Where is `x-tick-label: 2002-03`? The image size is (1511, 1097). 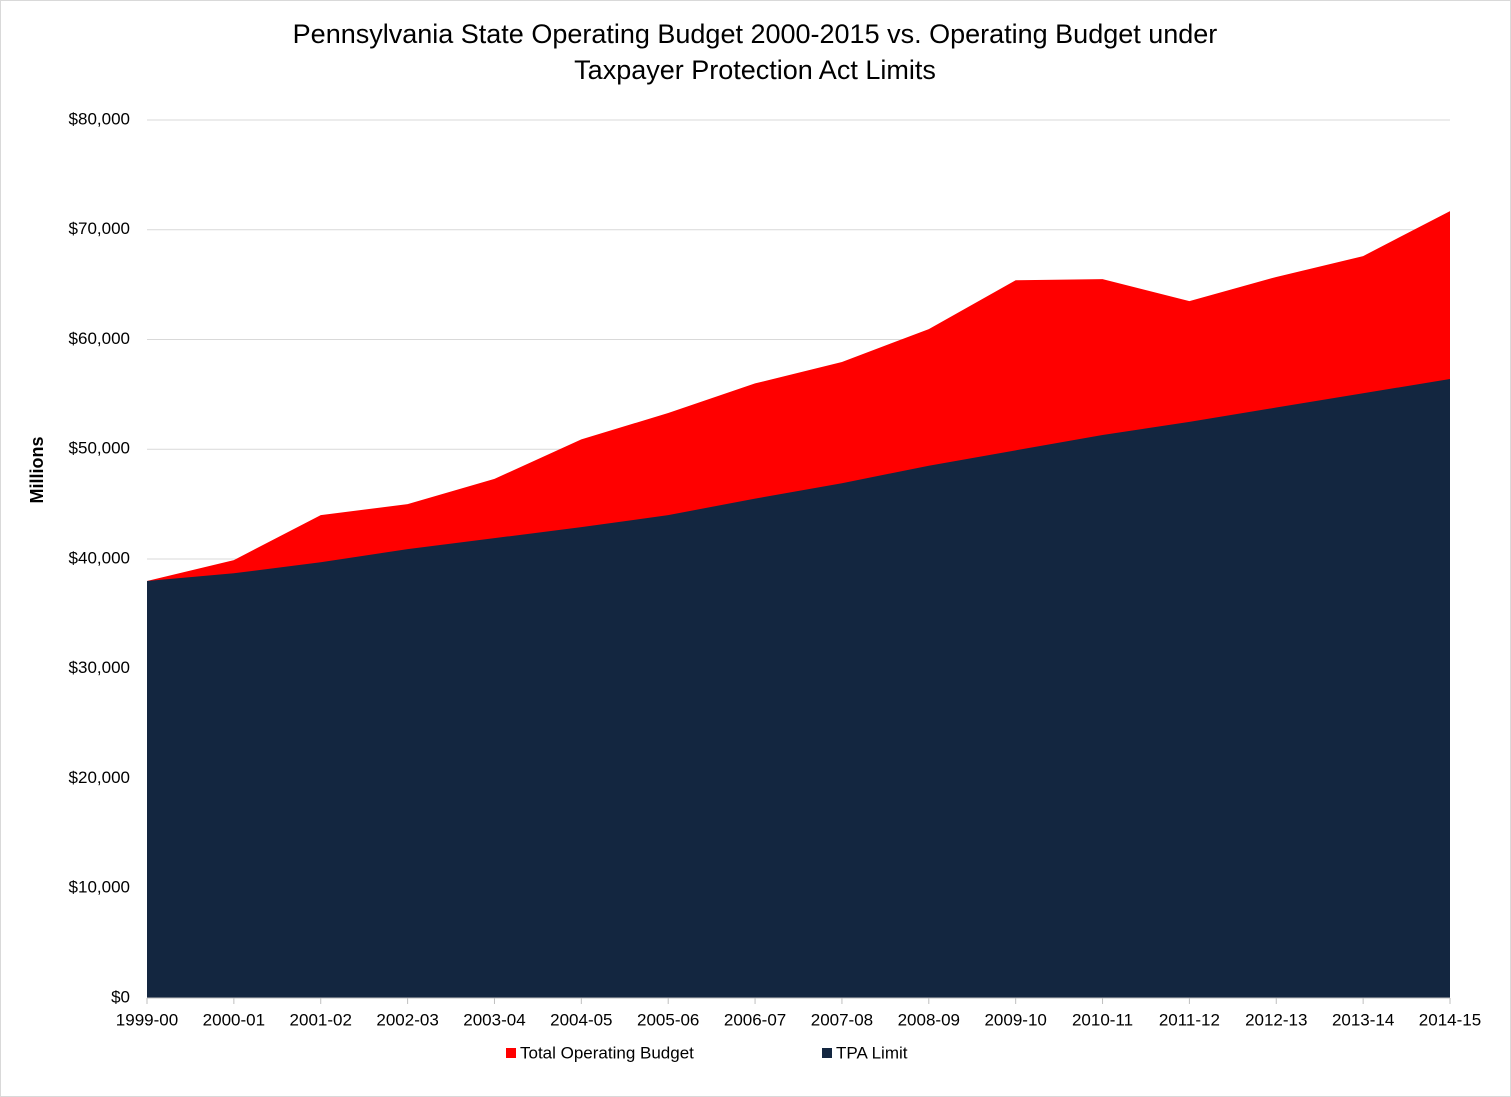 x-tick-label: 2002-03 is located at coordinates (407, 1019).